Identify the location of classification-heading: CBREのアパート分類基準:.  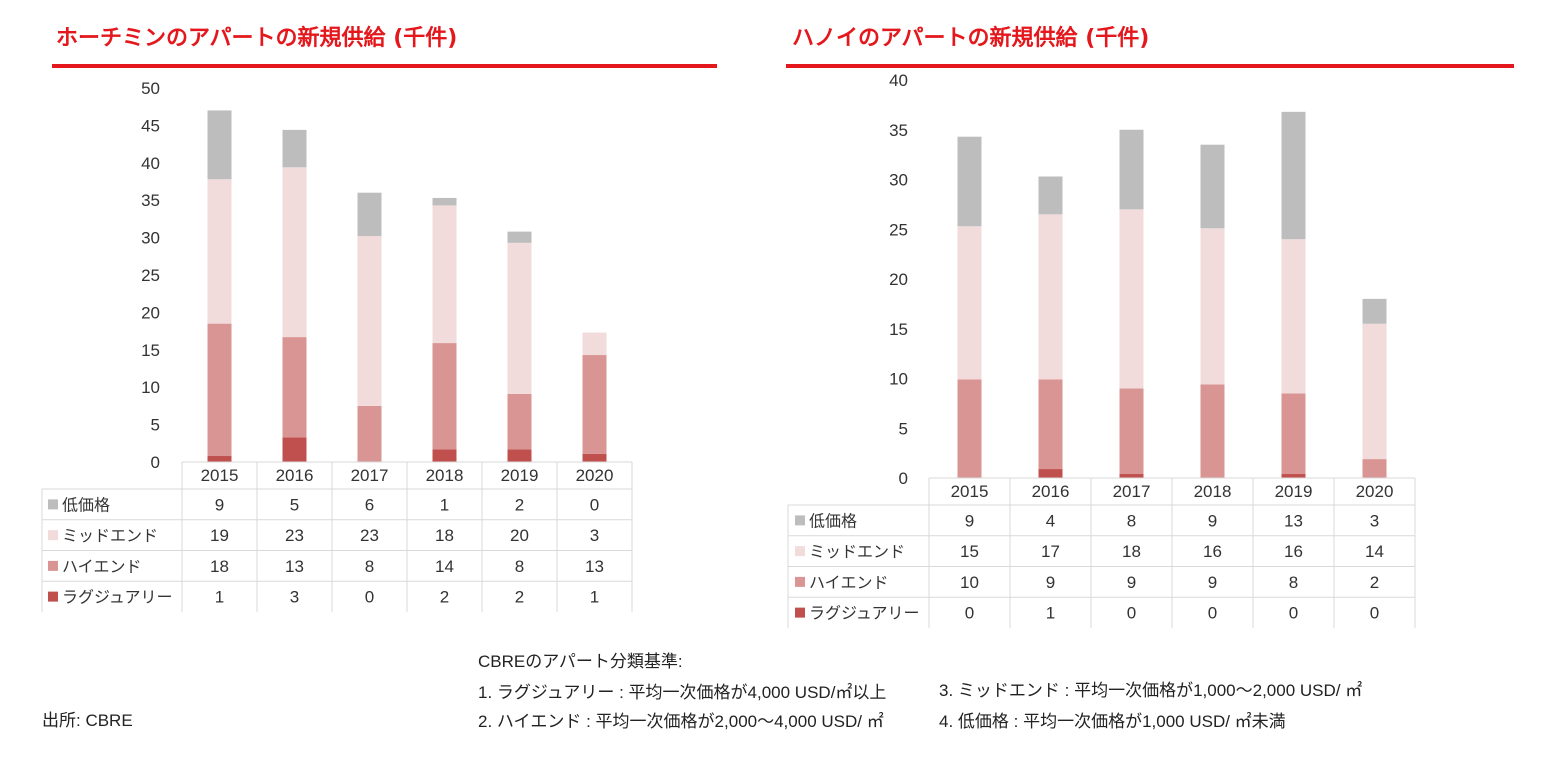
(580, 661).